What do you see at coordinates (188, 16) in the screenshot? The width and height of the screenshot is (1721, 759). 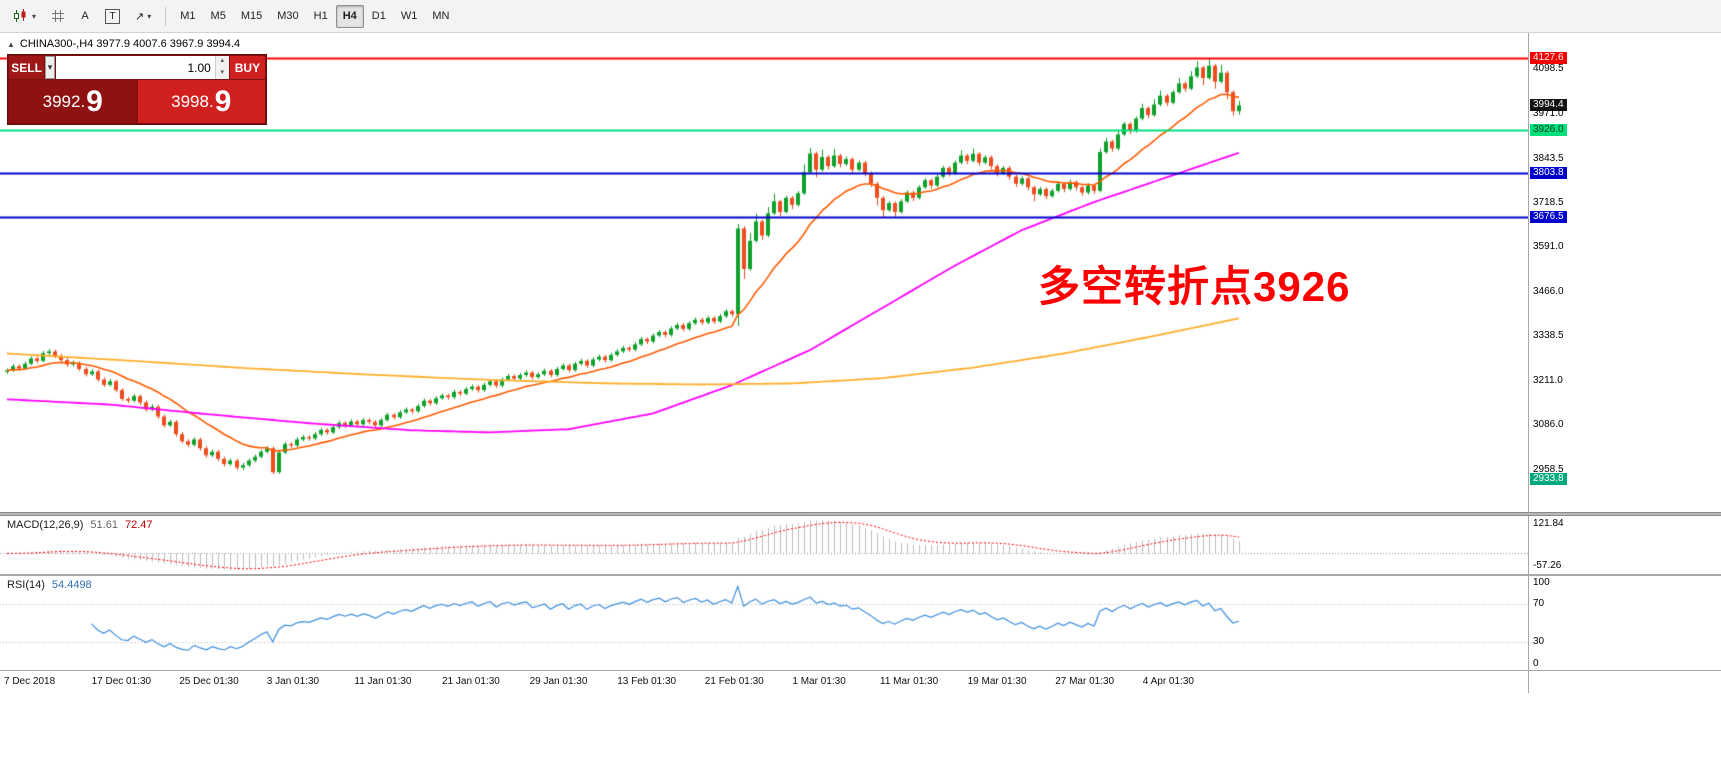 I see `timeframe-m1: M1` at bounding box center [188, 16].